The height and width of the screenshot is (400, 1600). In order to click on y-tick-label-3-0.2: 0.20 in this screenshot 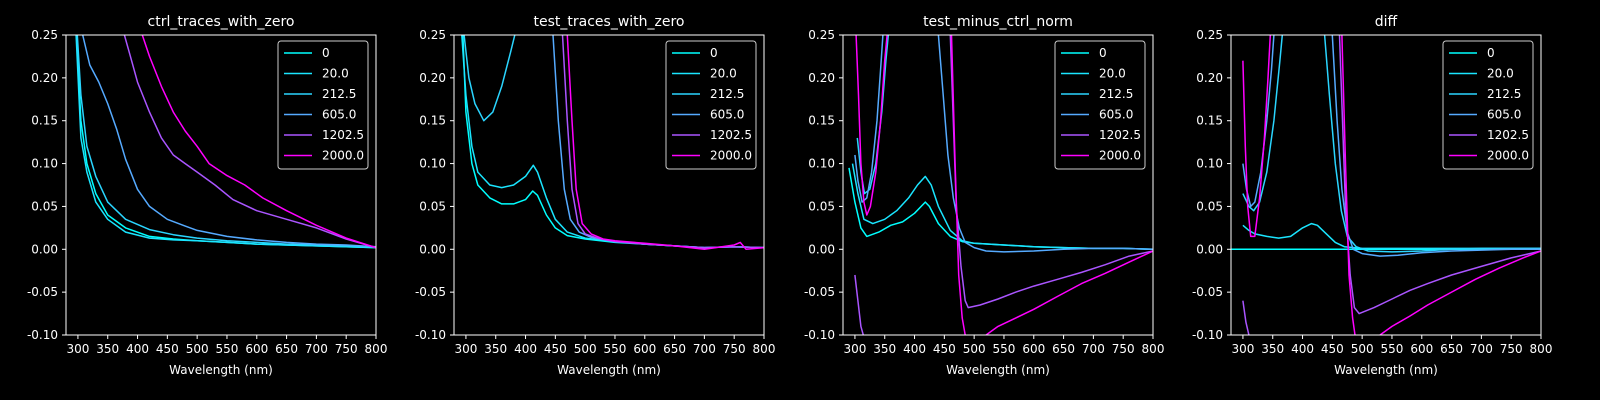, I will do `click(821, 78)`.